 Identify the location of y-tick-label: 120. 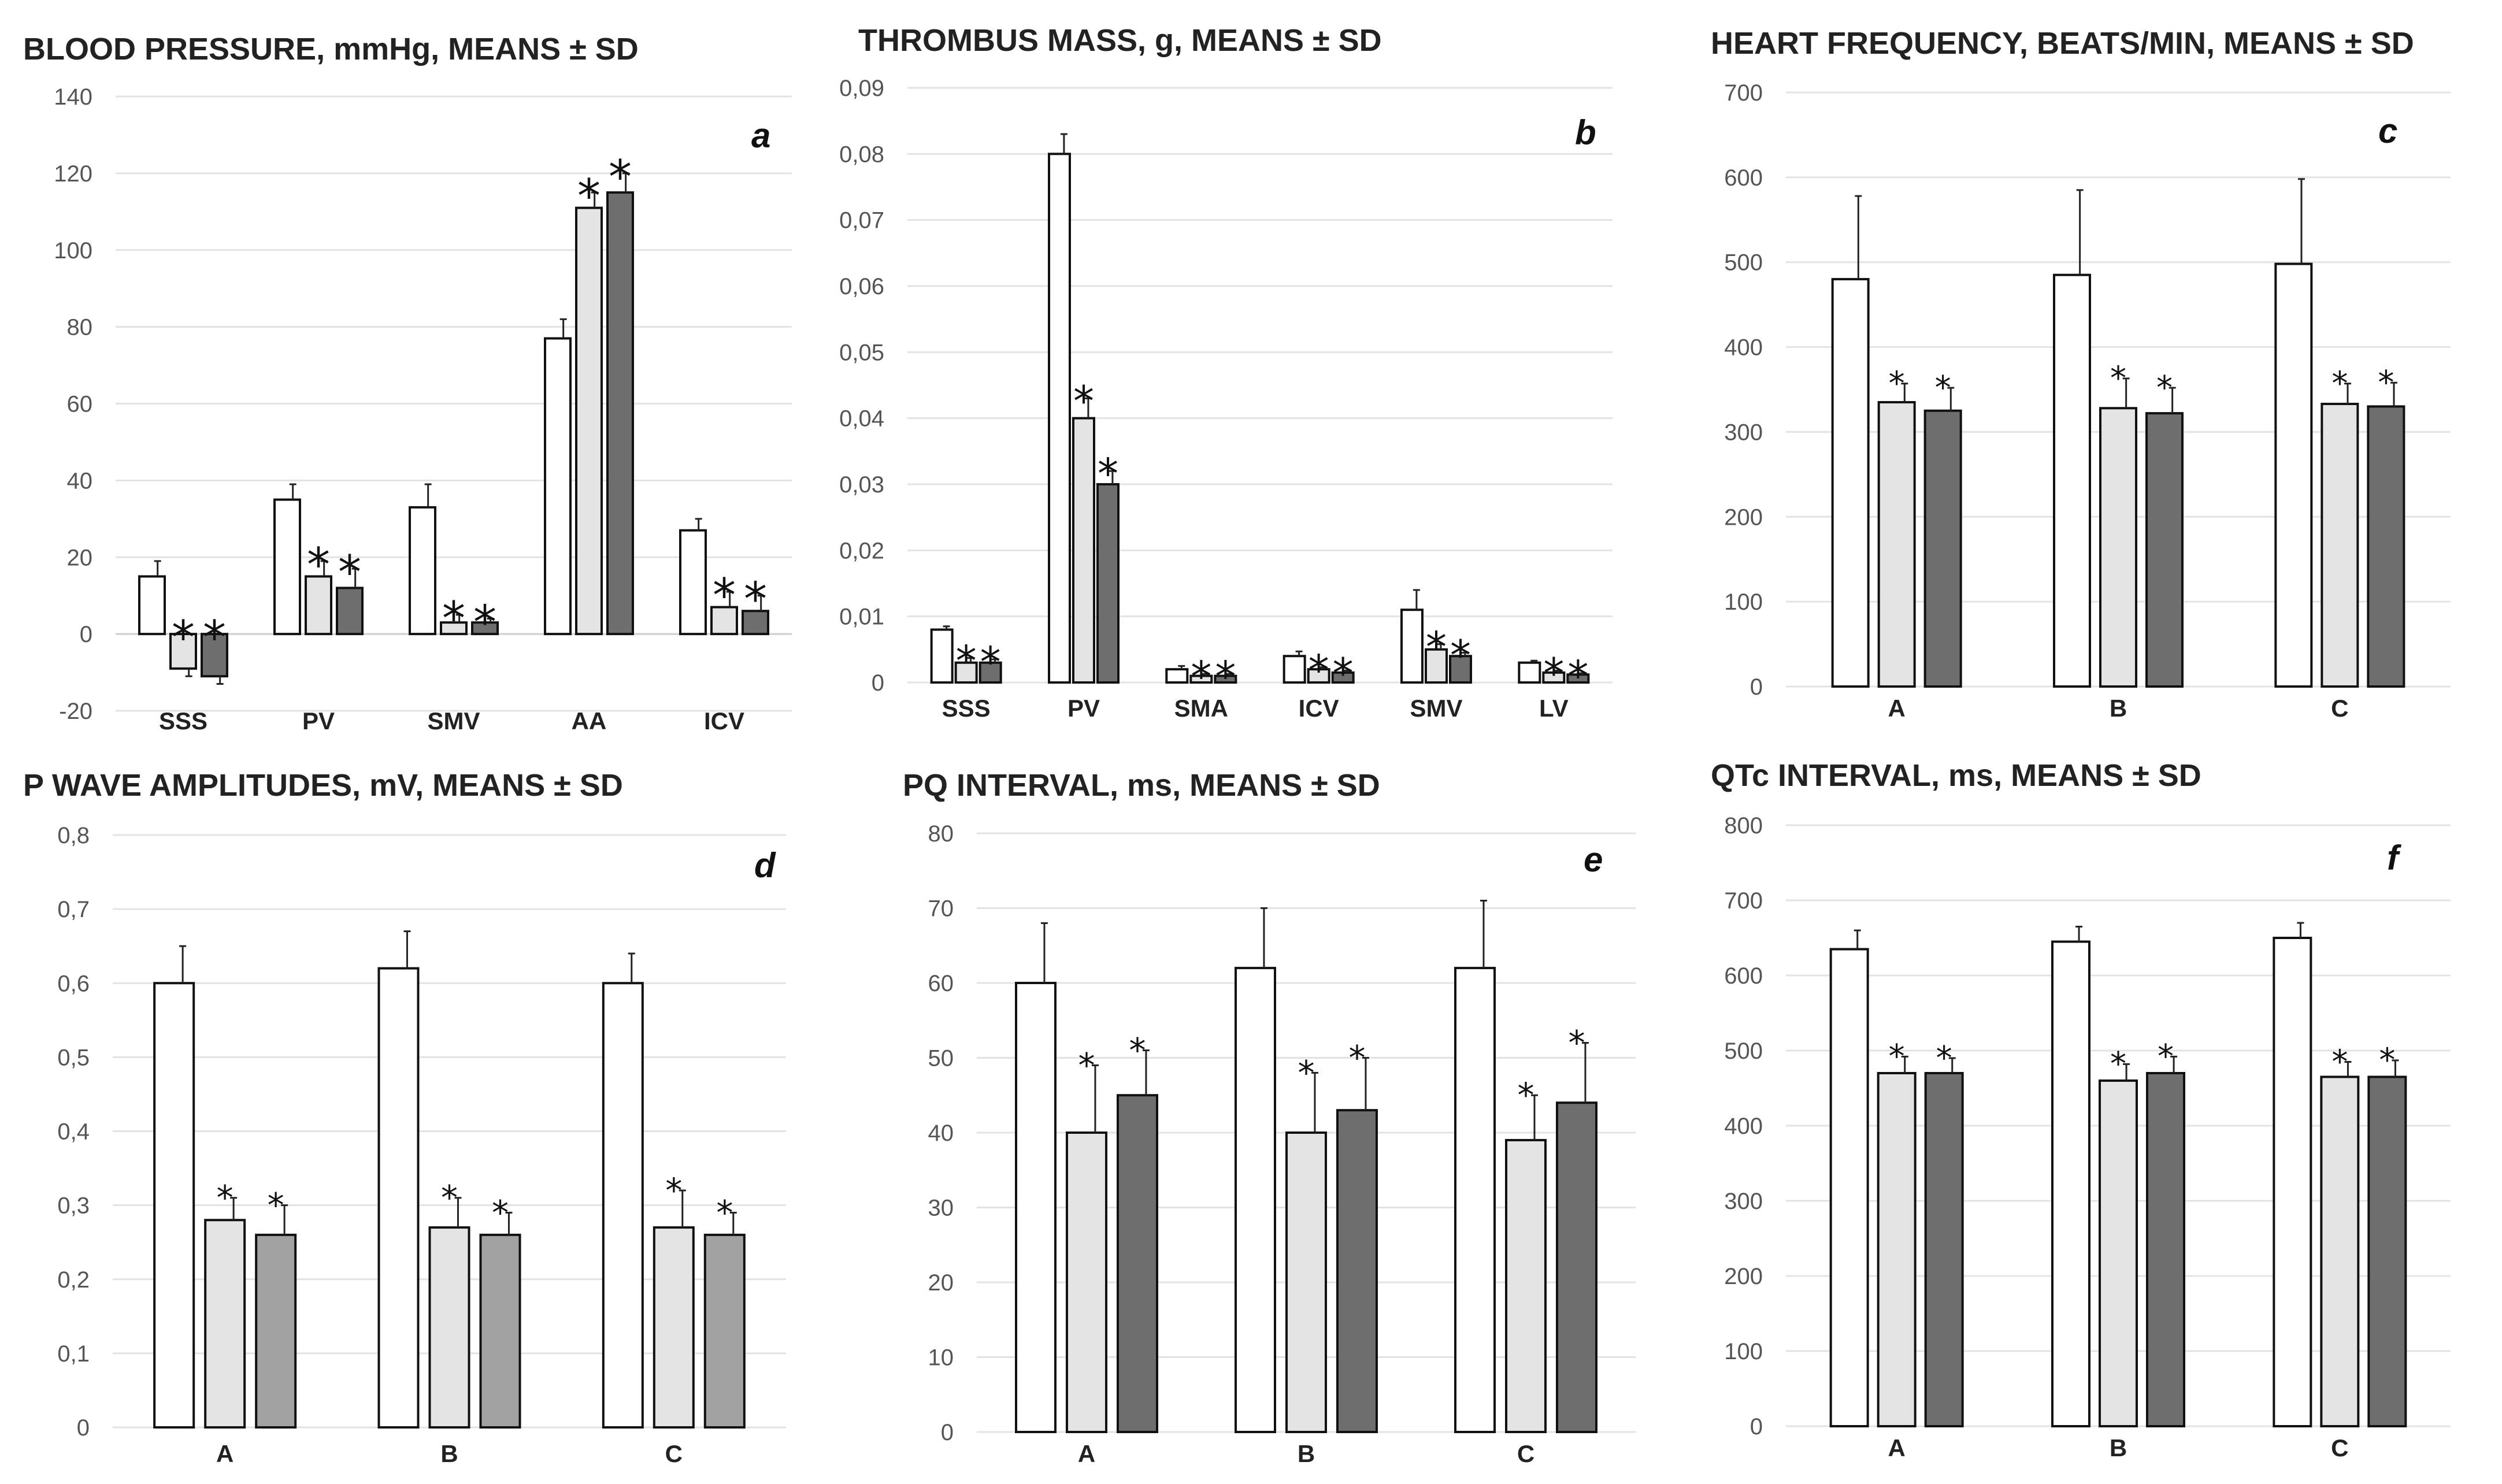
(73, 174).